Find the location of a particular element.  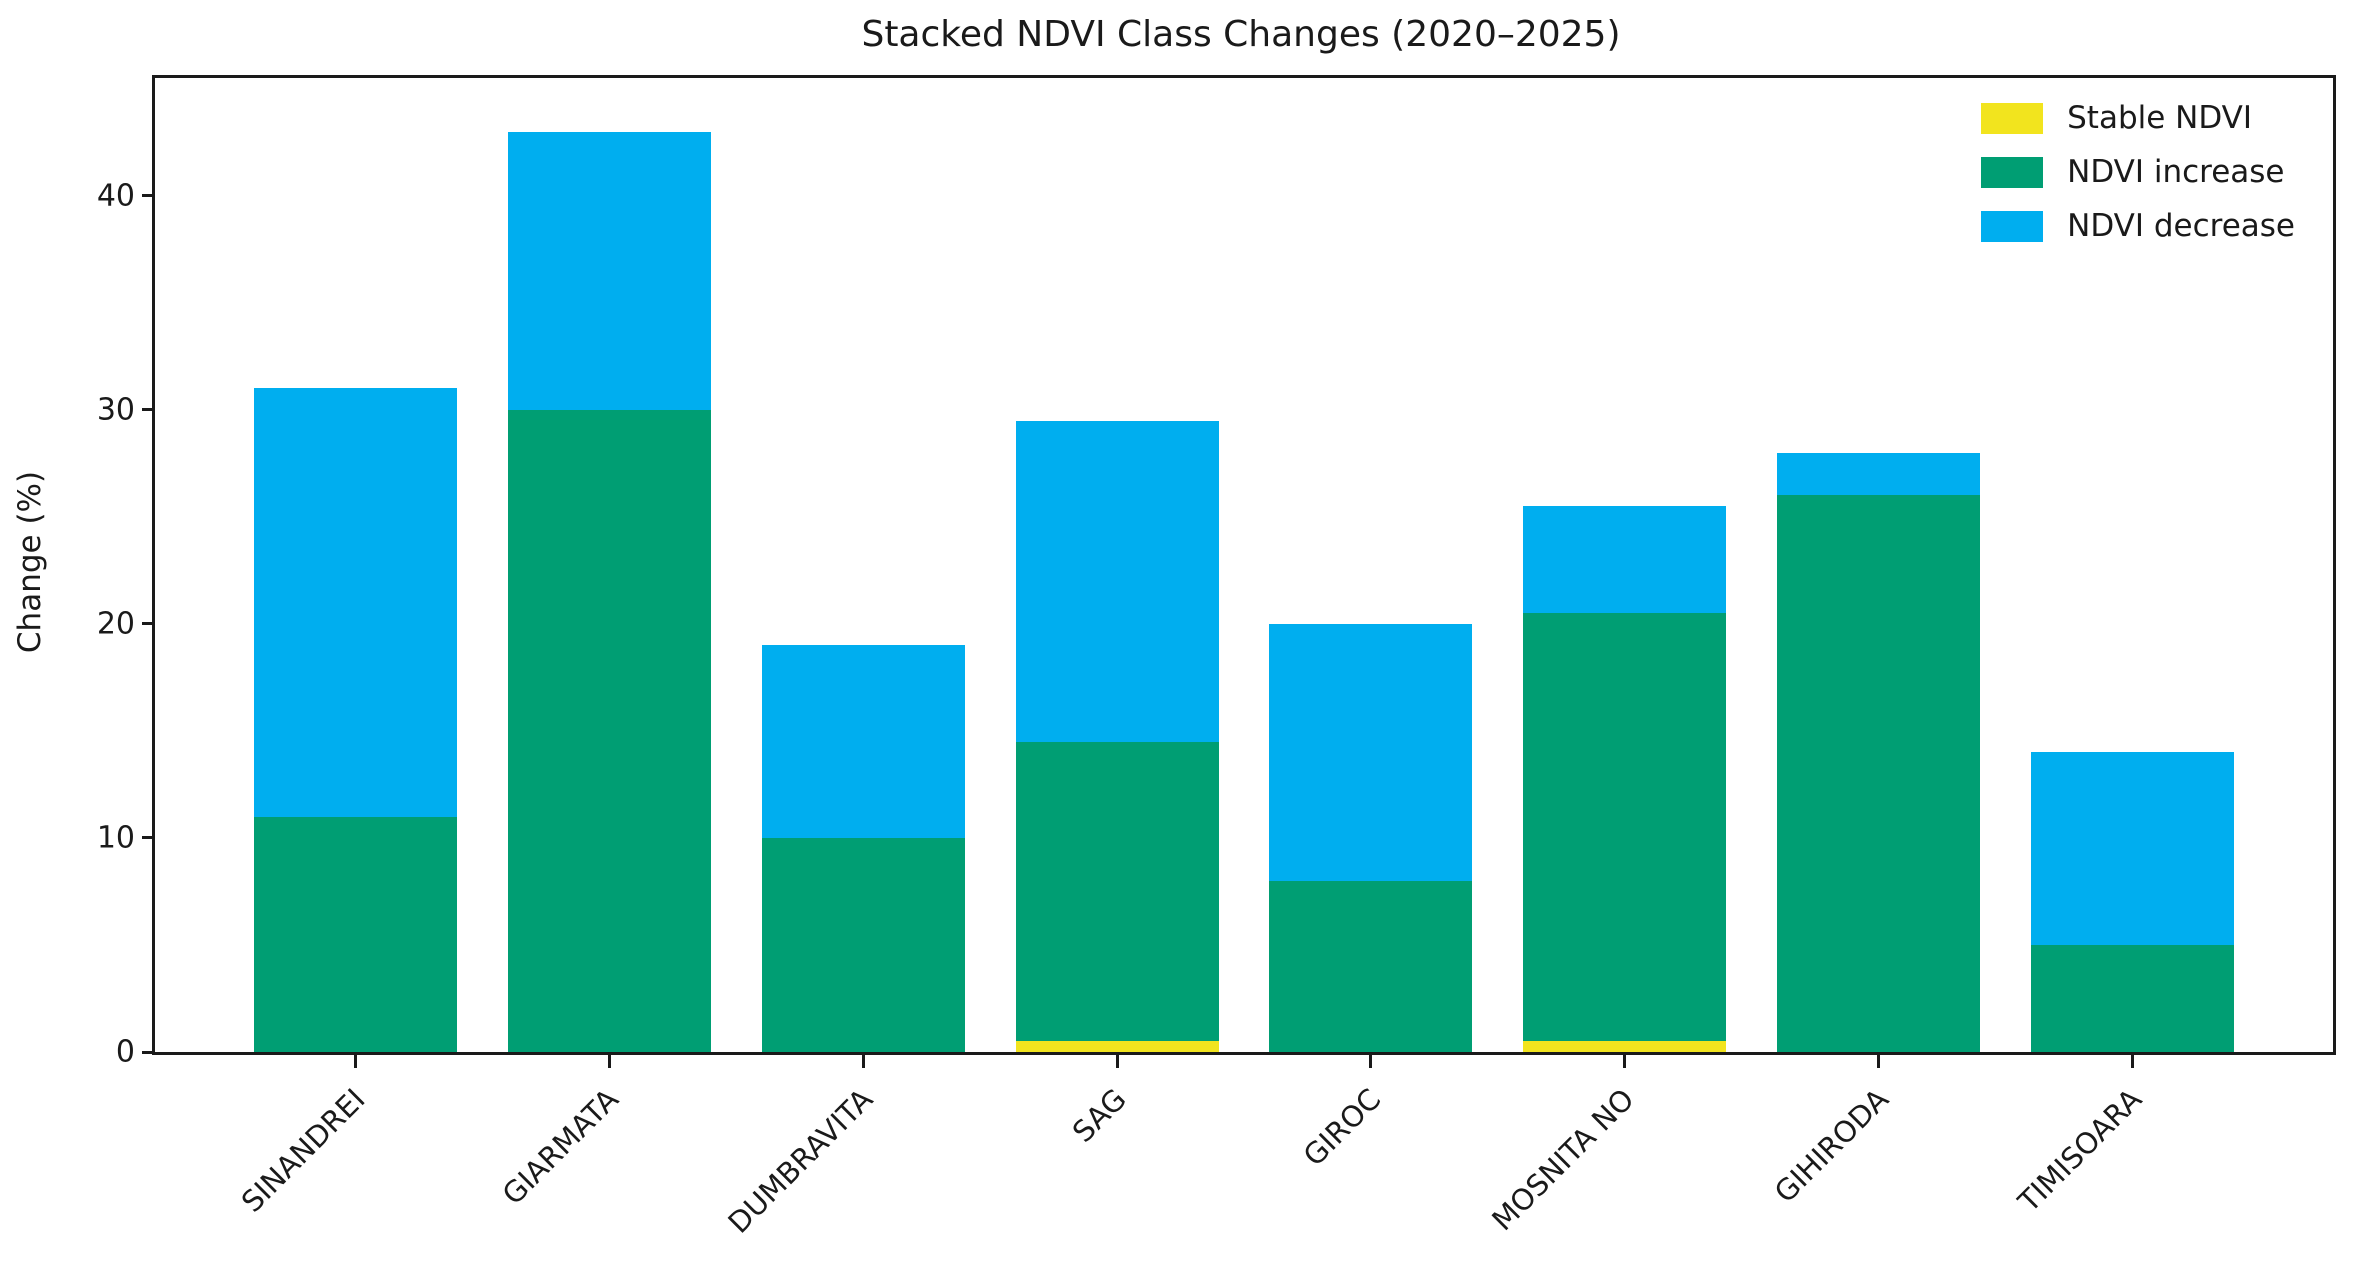

bar-mosnita-no is located at coordinates (1625, 565).